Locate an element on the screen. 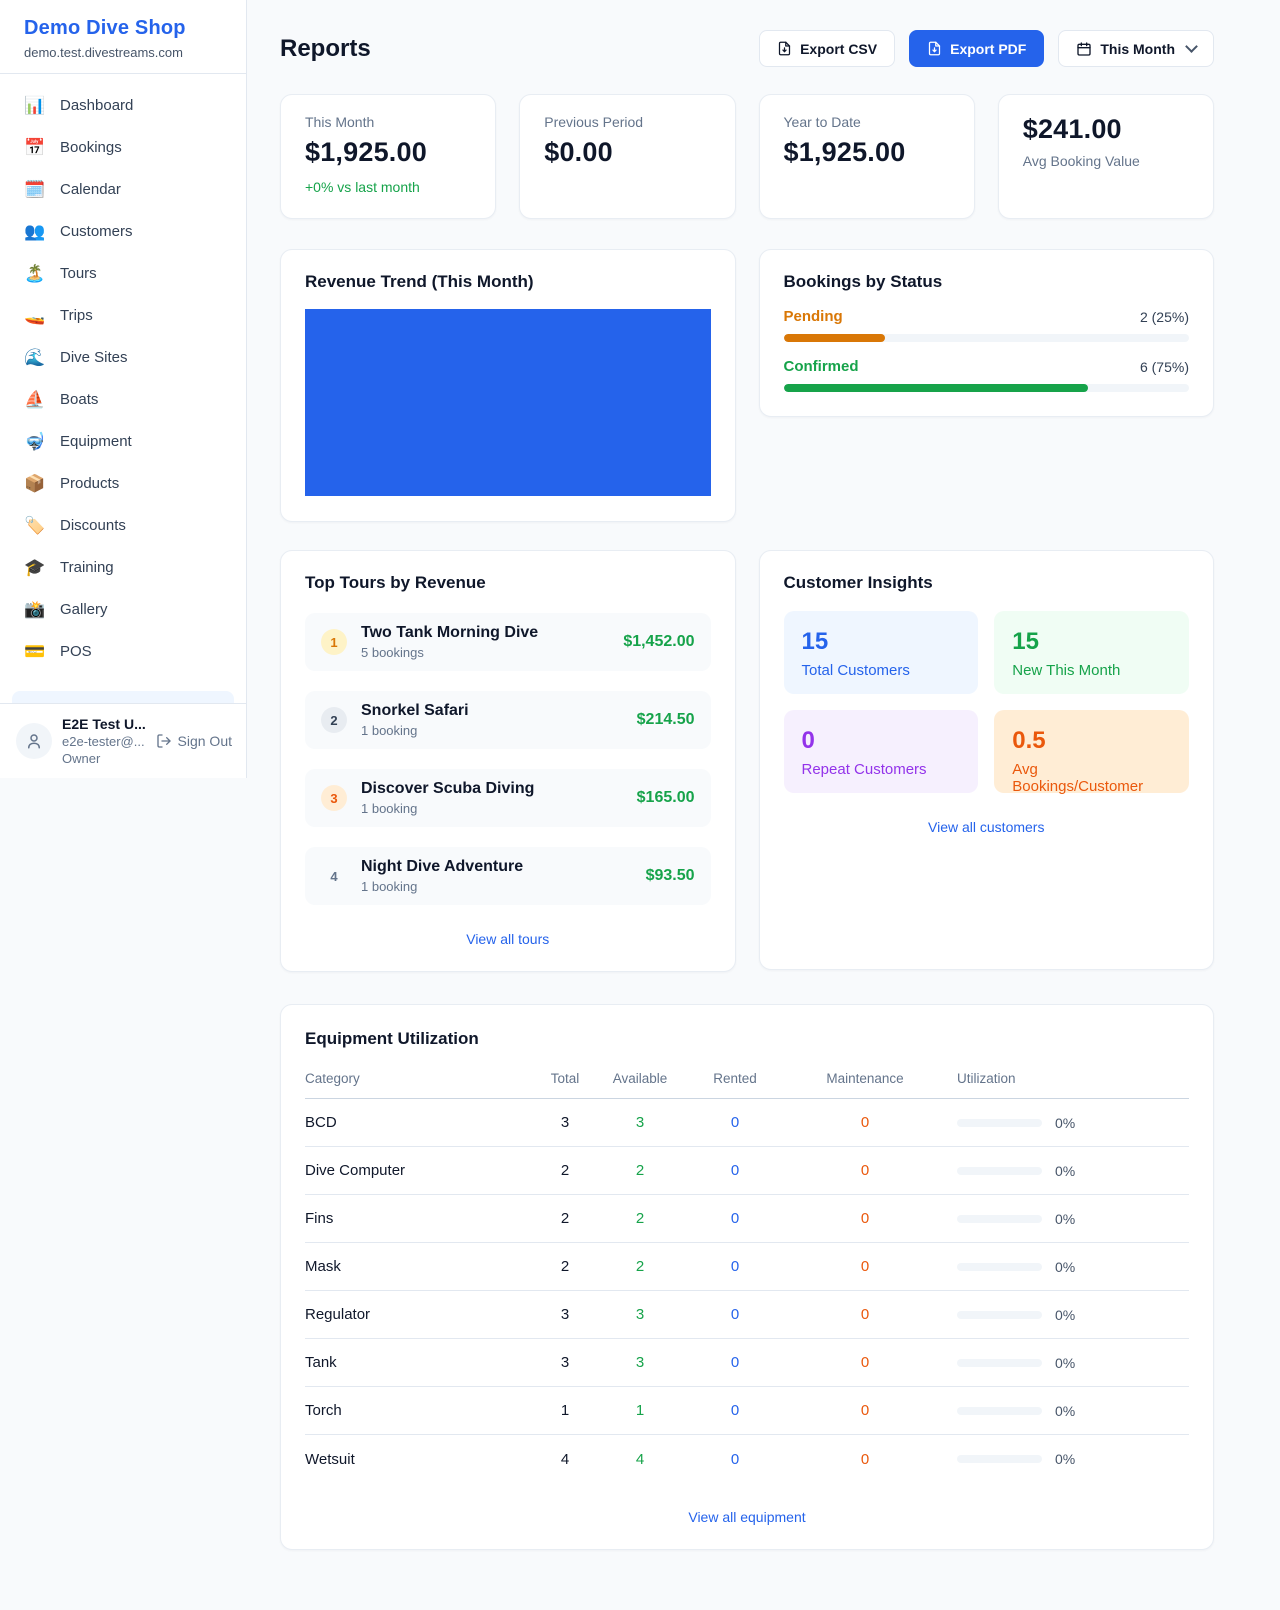 The image size is (1280, 1610). insight-tile-repeat-customers: 0 Repeat Customers is located at coordinates (881, 751).